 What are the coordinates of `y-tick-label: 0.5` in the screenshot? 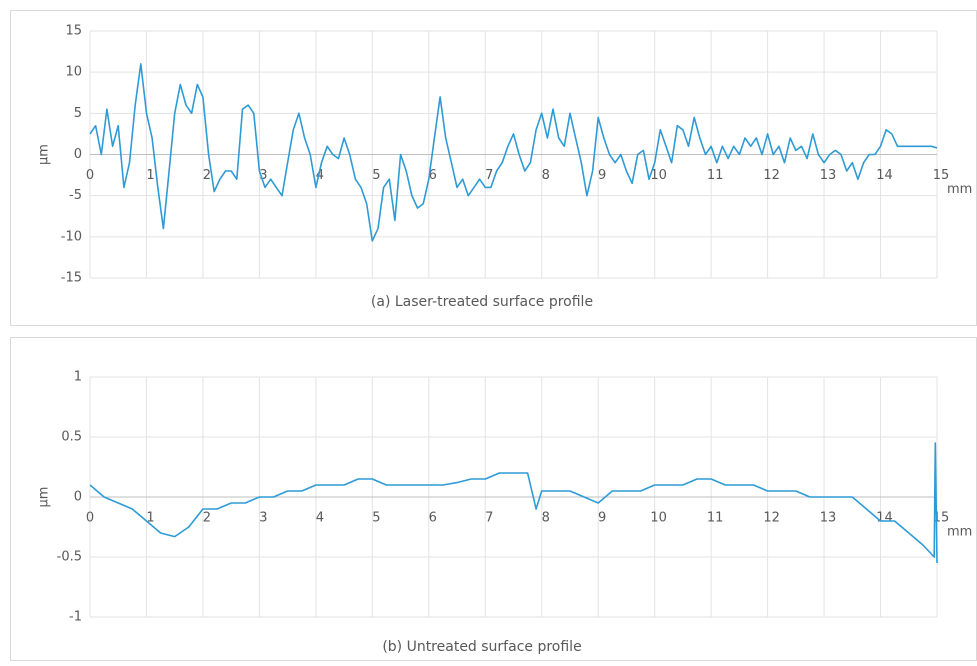 It's located at (71, 437).